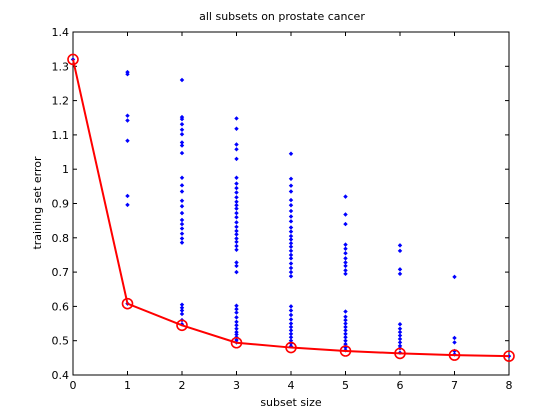  What do you see at coordinates (61, 135) in the screenshot?
I see `y-tick-label: 1.1` at bounding box center [61, 135].